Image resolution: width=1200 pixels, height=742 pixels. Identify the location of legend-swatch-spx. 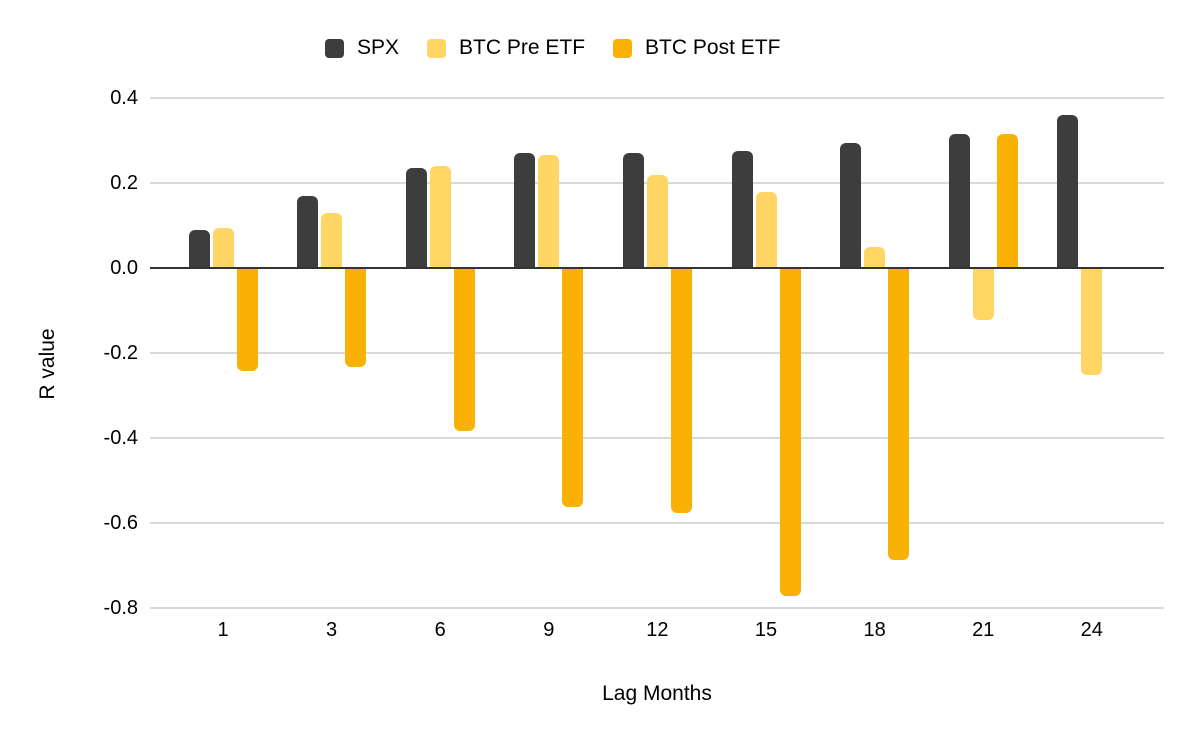
(334, 48).